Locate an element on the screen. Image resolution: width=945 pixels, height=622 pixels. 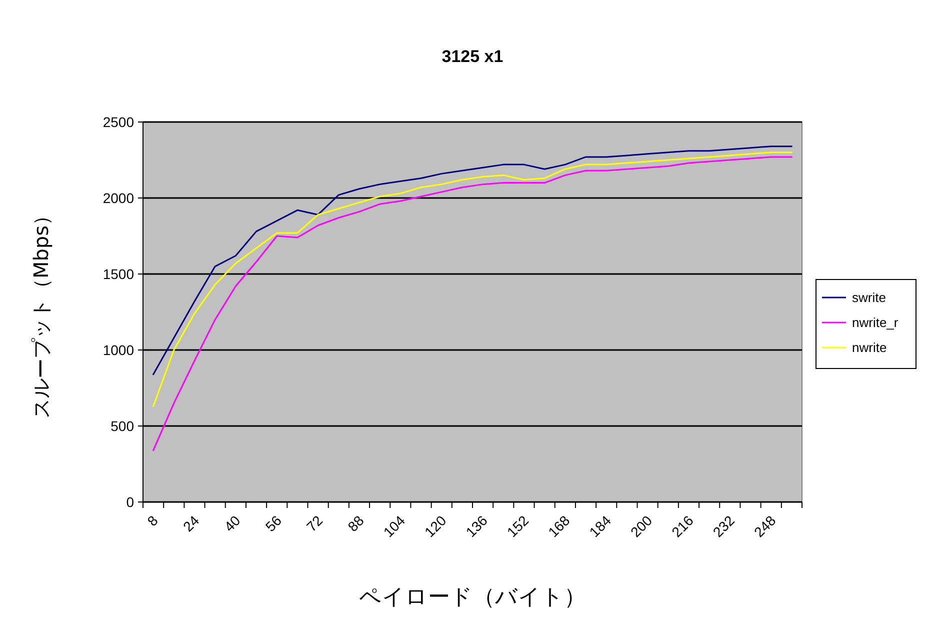
chart-title: 3125 x1 is located at coordinates (473, 56).